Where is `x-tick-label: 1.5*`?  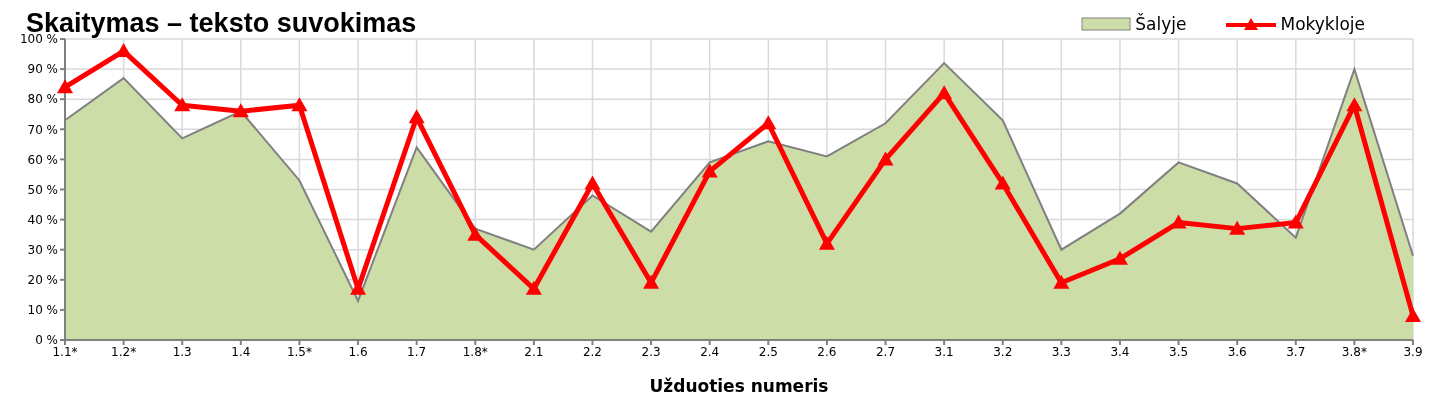 x-tick-label: 1.5* is located at coordinates (299, 351).